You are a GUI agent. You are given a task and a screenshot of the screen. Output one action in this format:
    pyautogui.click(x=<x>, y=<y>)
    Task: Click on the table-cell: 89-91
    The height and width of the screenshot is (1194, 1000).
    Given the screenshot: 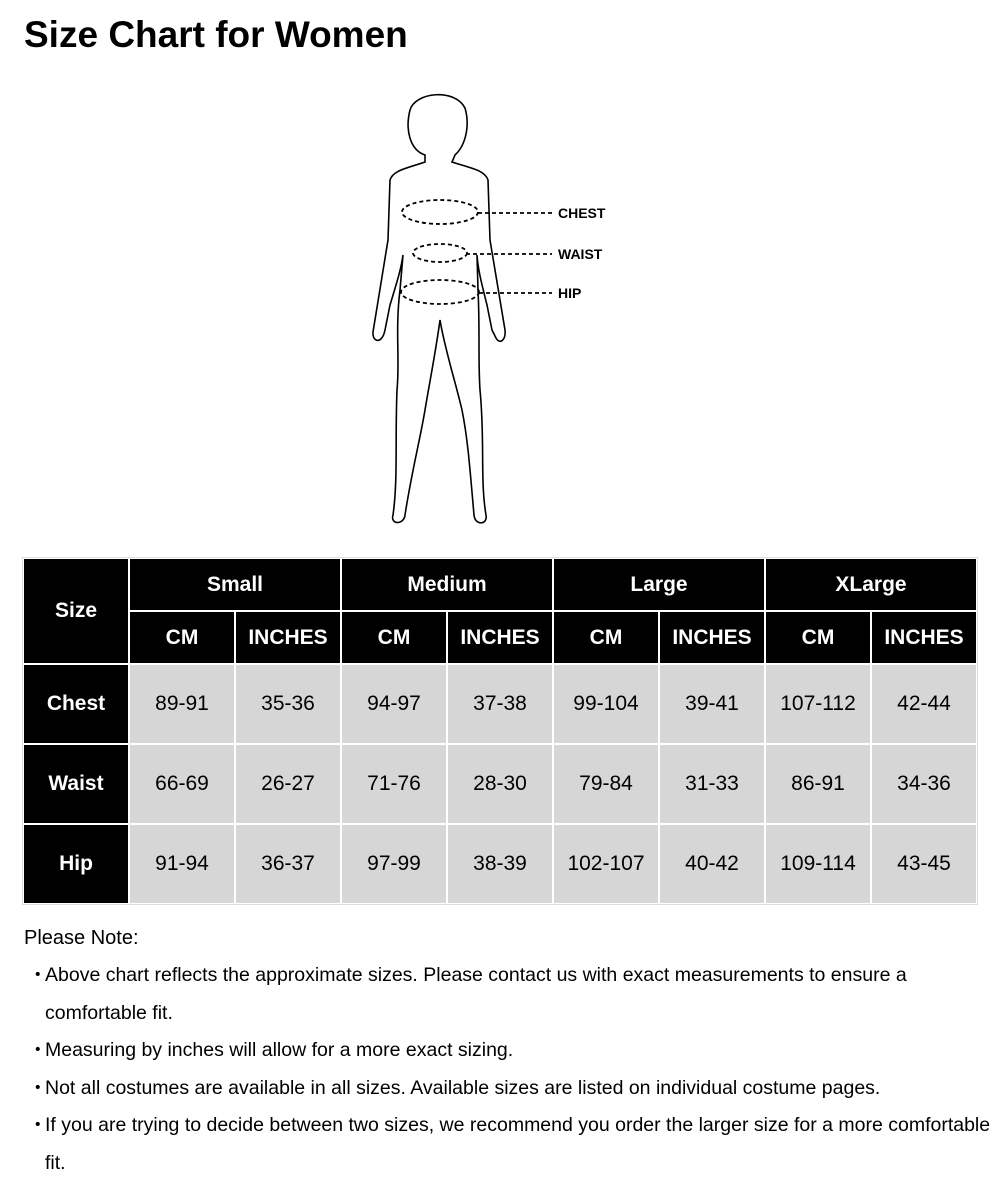 What is the action you would take?
    pyautogui.click(x=182, y=704)
    